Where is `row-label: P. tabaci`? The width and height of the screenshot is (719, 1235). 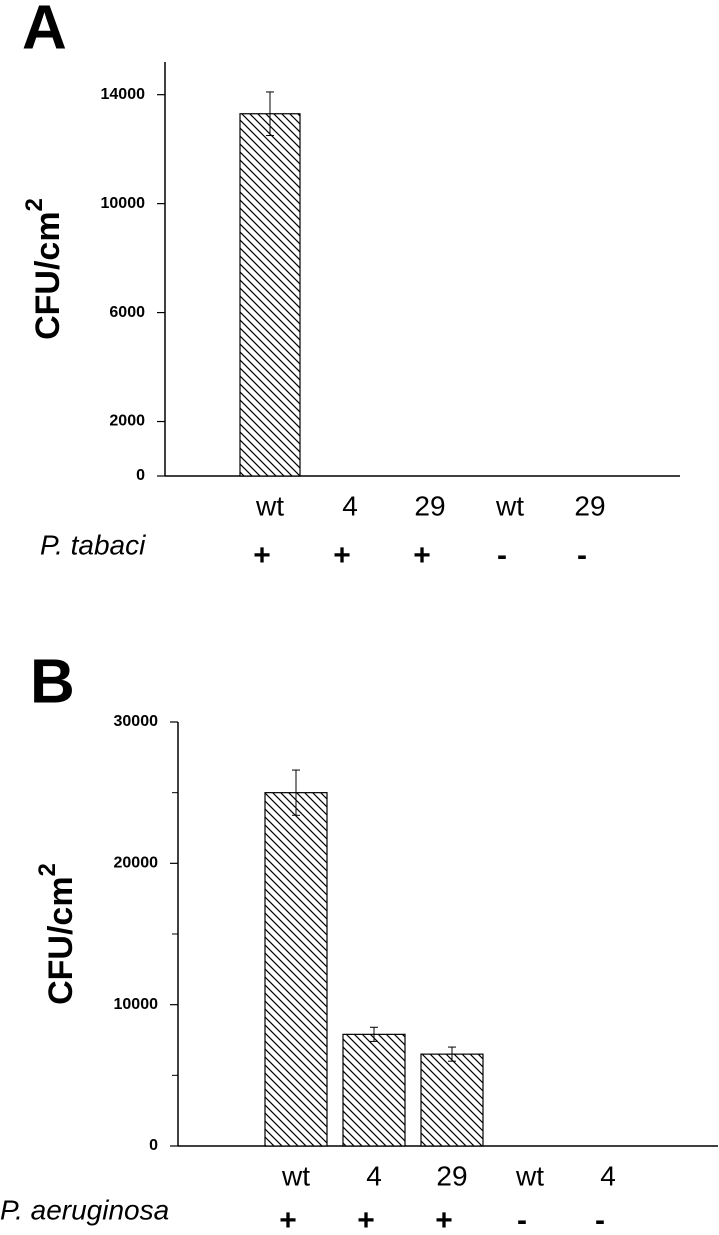
row-label: P. tabaci is located at coordinates (93, 544).